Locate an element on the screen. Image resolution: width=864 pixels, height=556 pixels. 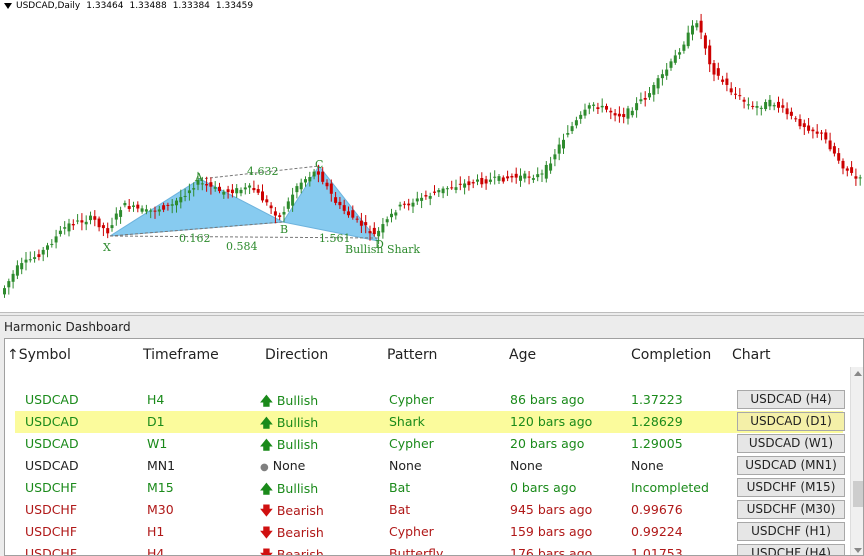
cell-pattern: None is located at coordinates (405, 465).